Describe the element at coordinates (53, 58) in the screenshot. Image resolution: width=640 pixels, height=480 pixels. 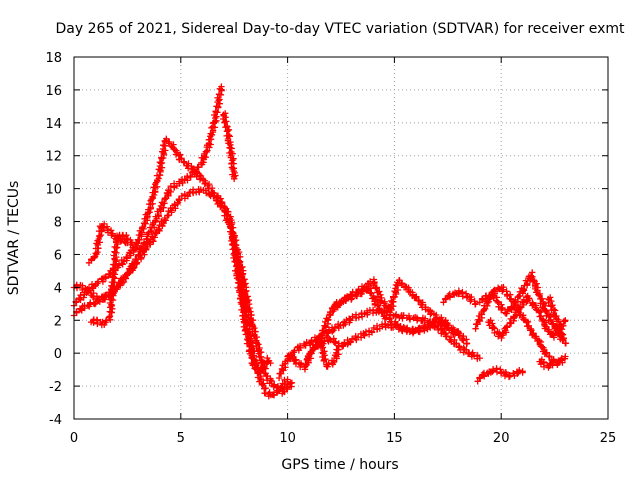
I see `y-tick-label: 18` at that location.